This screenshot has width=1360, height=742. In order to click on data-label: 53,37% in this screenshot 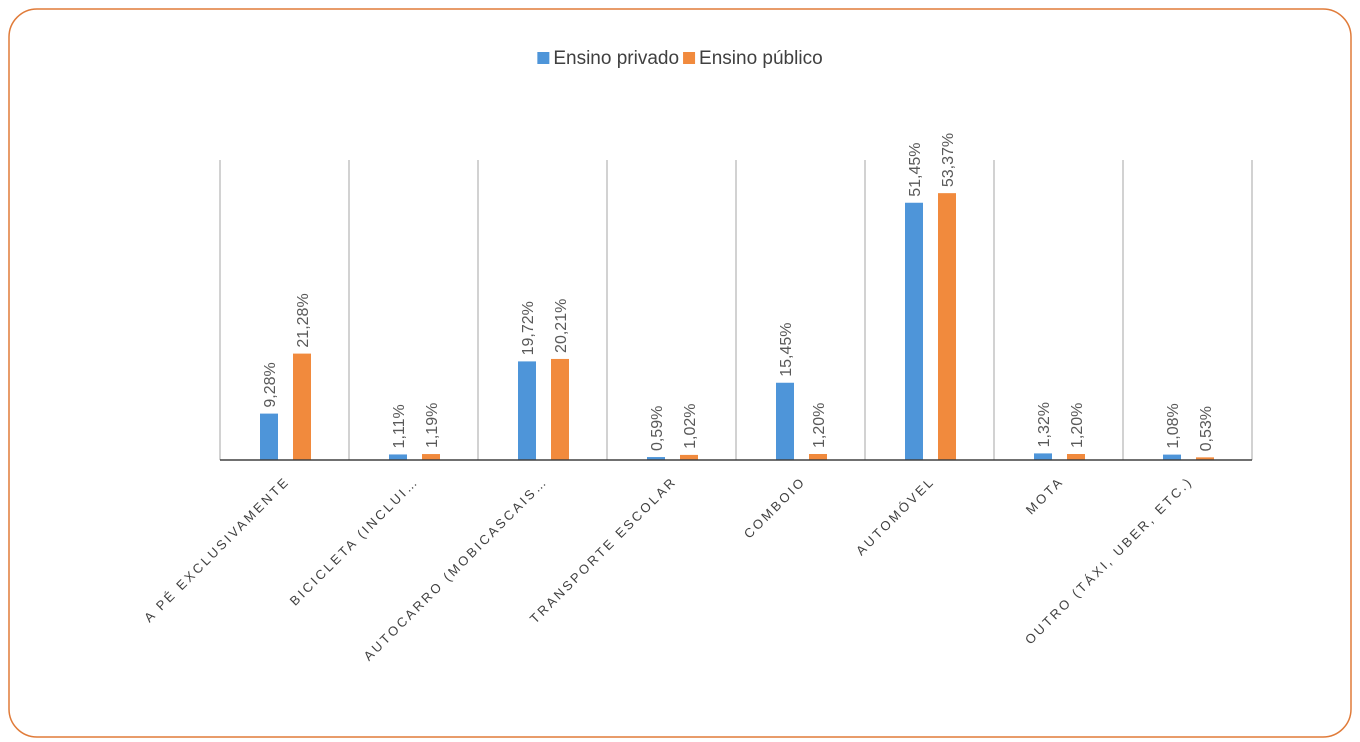, I will do `click(948, 160)`.